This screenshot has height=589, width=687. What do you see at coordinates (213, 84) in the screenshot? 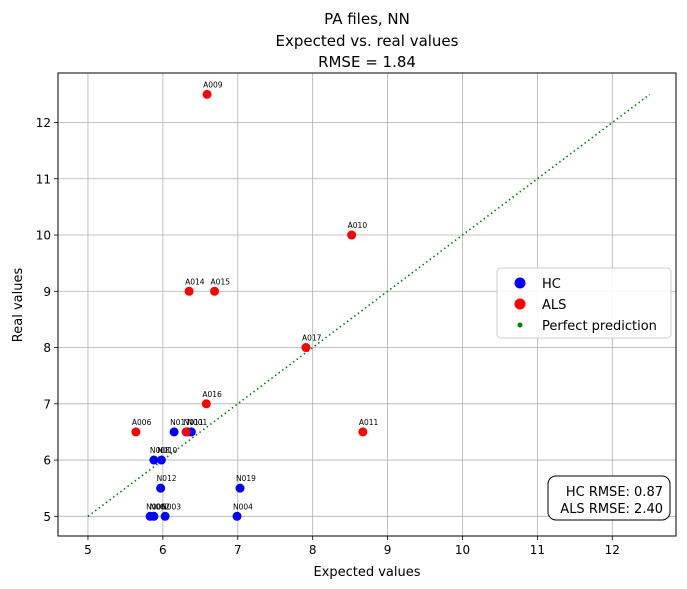
I see `point-label: A009` at bounding box center [213, 84].